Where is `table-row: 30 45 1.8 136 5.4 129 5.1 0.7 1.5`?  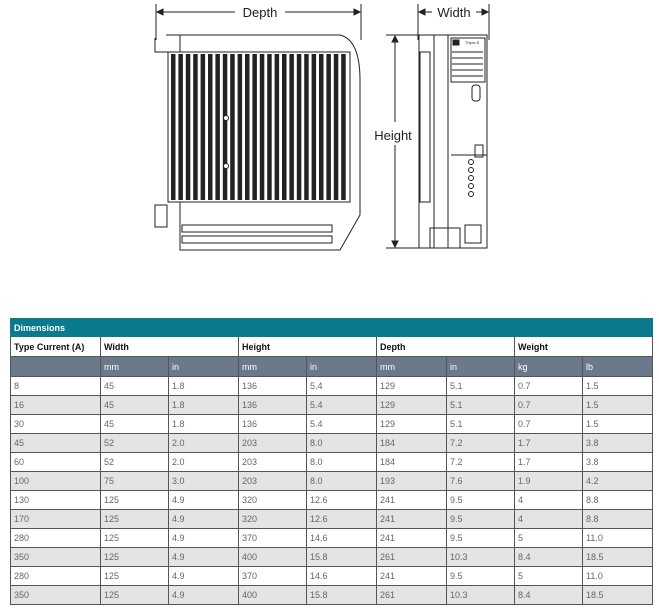 table-row: 30 45 1.8 136 5.4 129 5.1 0.7 1.5 is located at coordinates (332, 424).